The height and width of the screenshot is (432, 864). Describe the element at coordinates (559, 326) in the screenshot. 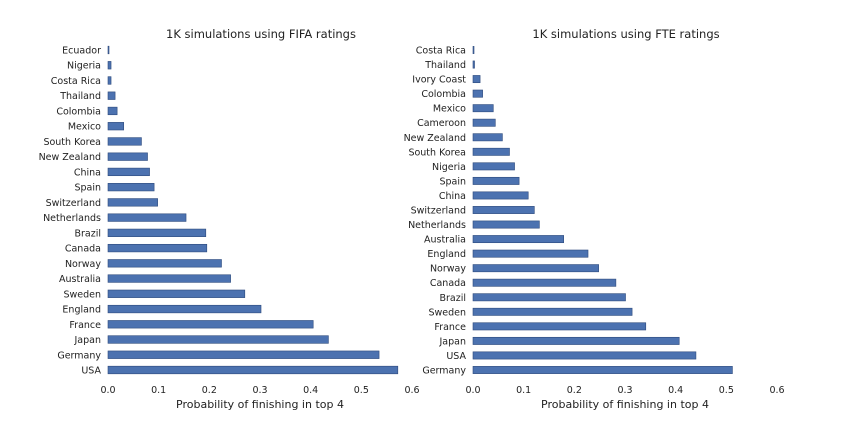

I see `bar-france` at that location.